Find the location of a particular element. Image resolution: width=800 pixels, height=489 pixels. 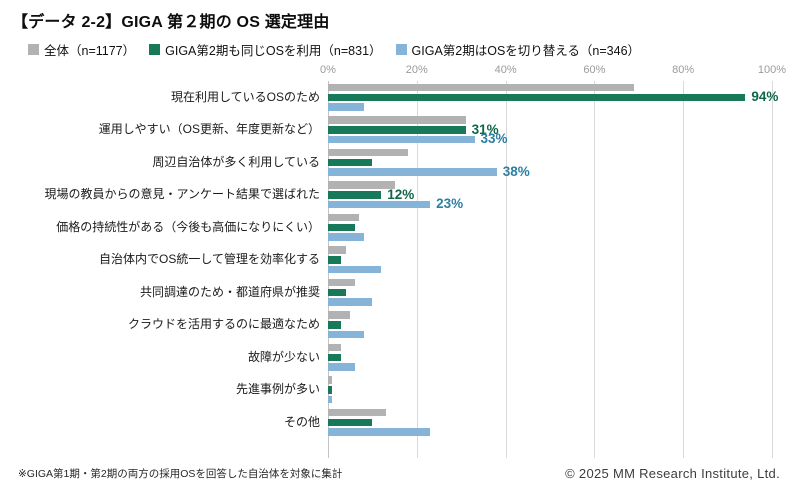

bar-line: 94% is located at coordinates (553, 96).